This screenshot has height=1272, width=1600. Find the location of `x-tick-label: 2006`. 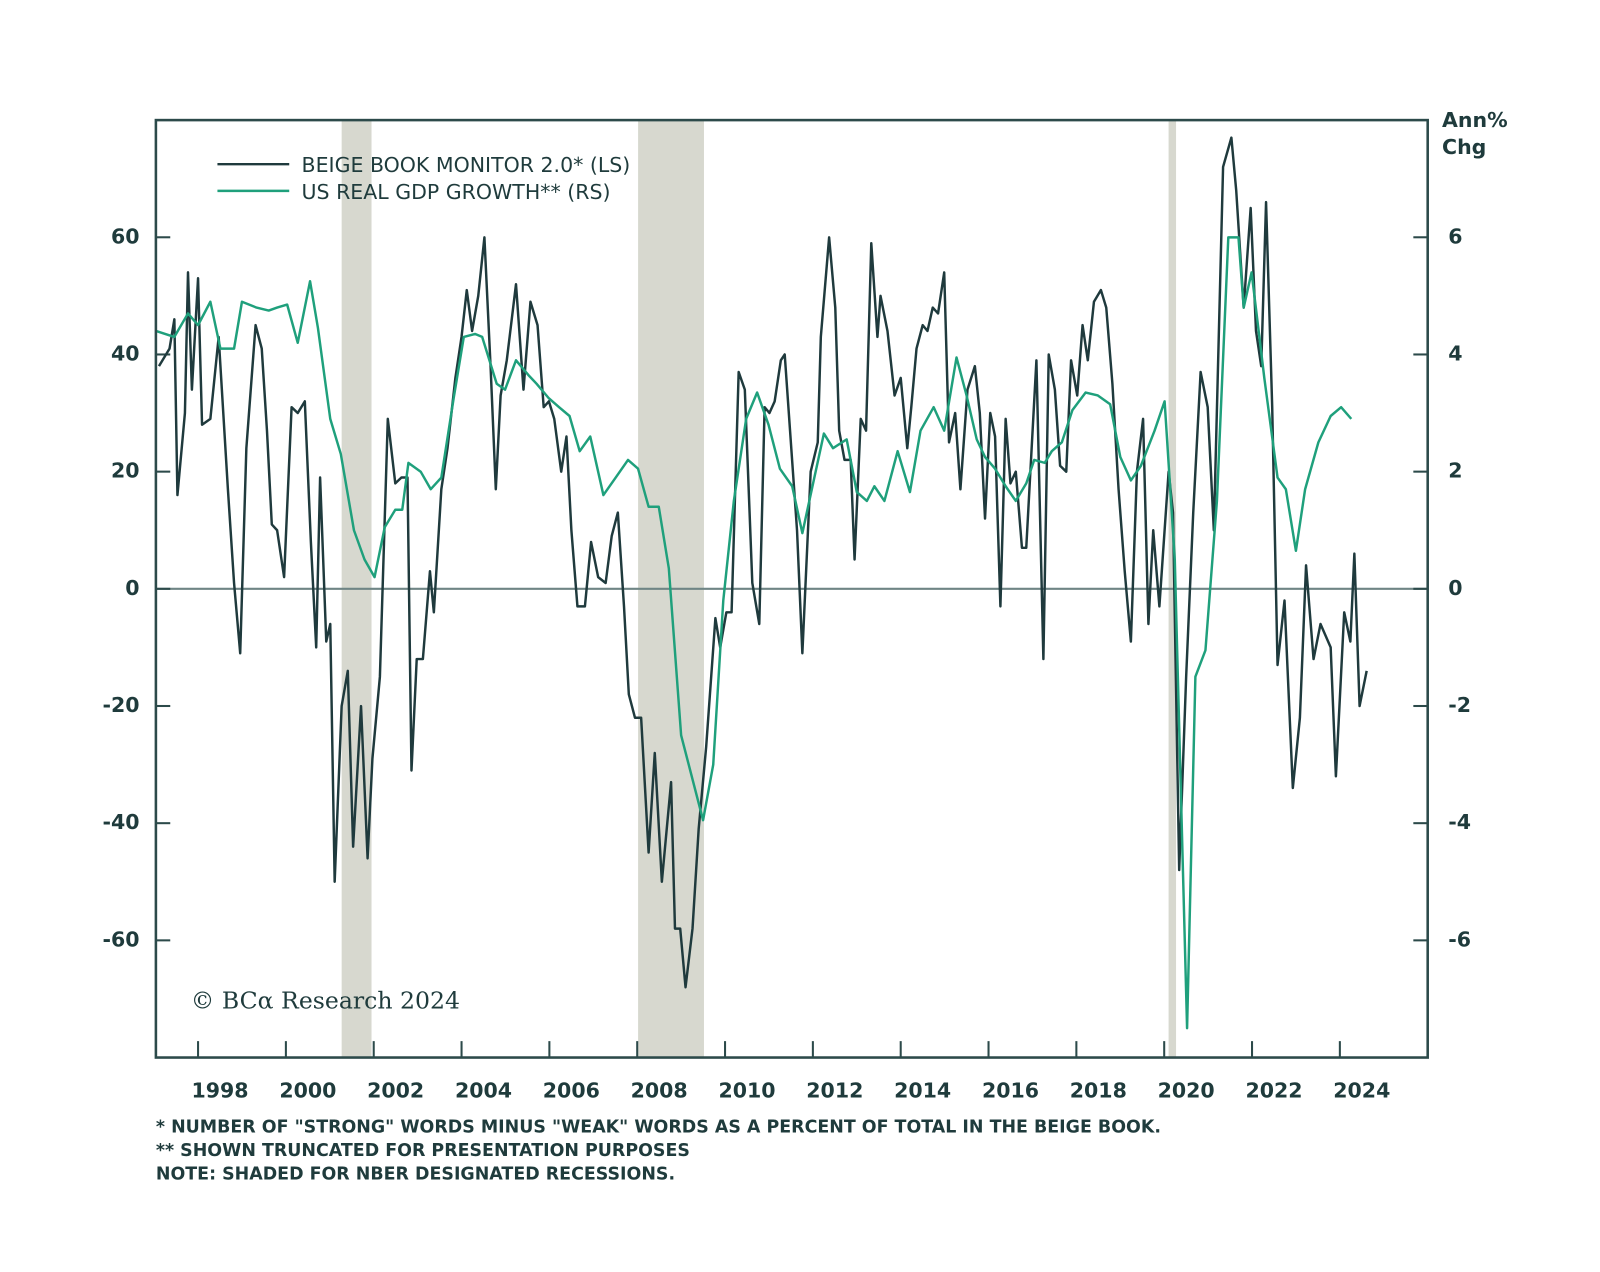

x-tick-label: 2006 is located at coordinates (571, 1090).